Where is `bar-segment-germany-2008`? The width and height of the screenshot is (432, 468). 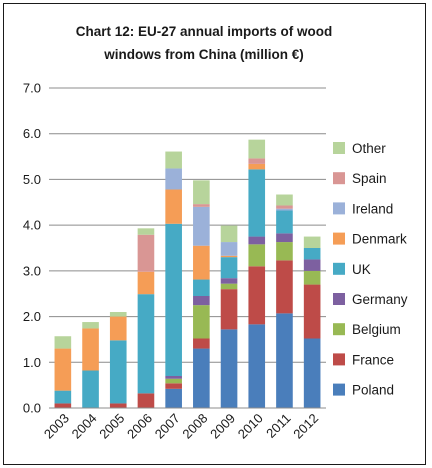
bar-segment-germany-2008 is located at coordinates (201, 301).